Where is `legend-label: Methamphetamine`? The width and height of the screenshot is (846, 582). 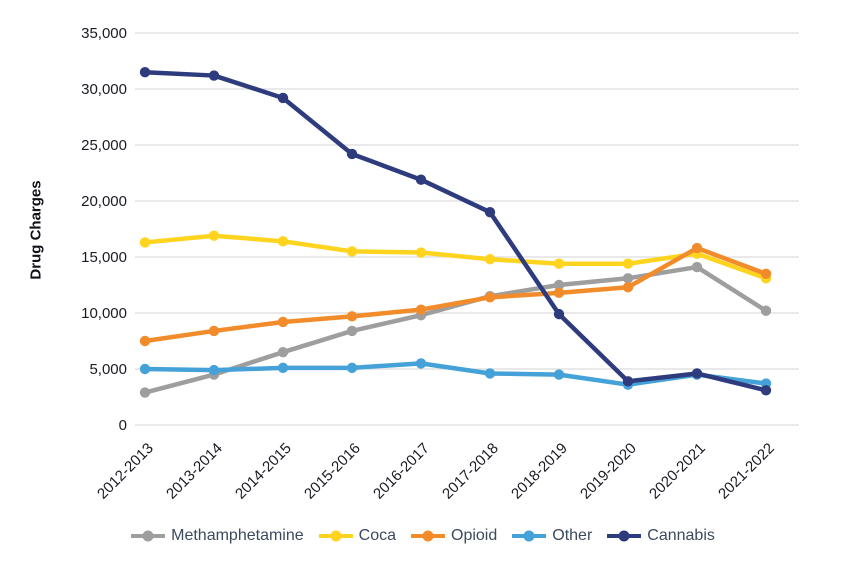
legend-label: Methamphetamine is located at coordinates (237, 535).